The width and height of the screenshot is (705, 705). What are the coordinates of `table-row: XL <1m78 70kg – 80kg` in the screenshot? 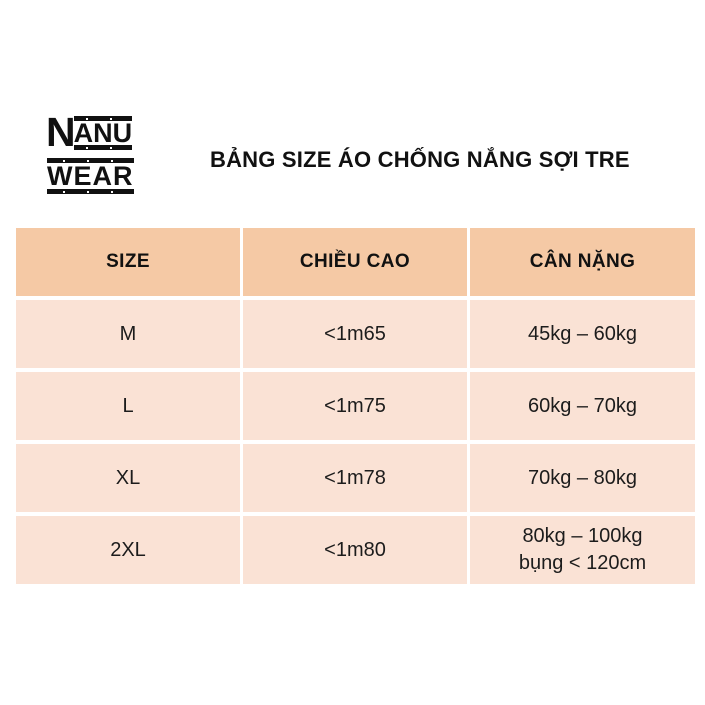 It's located at (355, 478).